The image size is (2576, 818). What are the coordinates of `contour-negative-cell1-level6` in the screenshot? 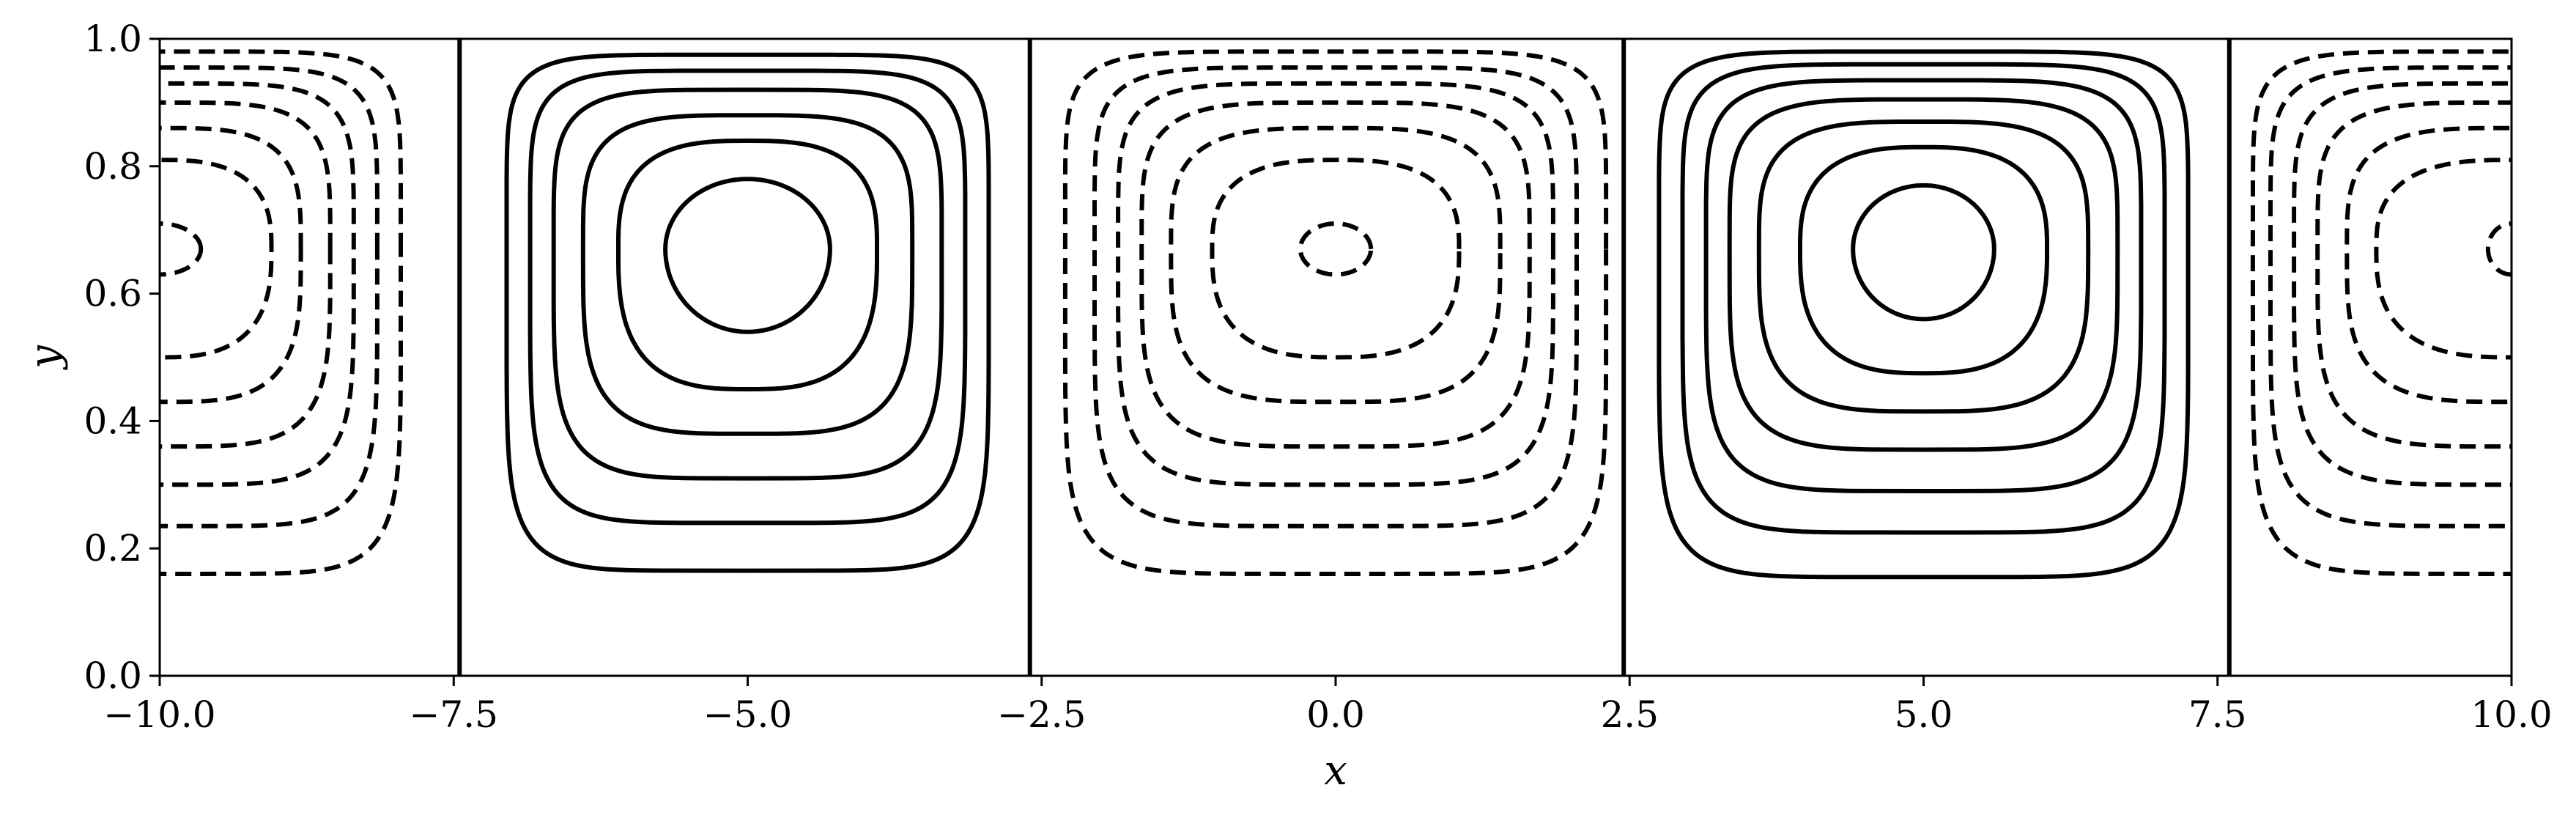 It's located at (270, 296).